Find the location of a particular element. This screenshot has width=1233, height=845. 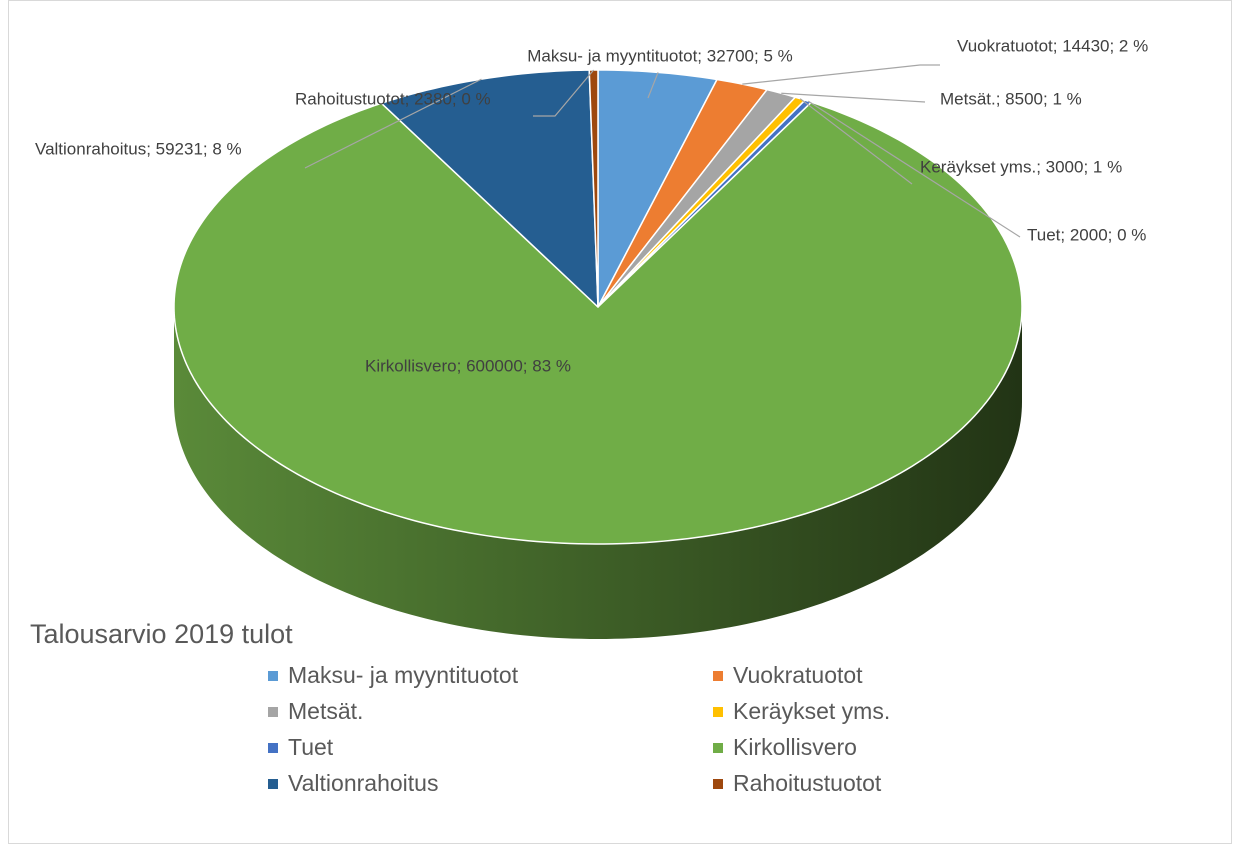

chart-title: Talousarvio 2019 tulot is located at coordinates (161, 634).